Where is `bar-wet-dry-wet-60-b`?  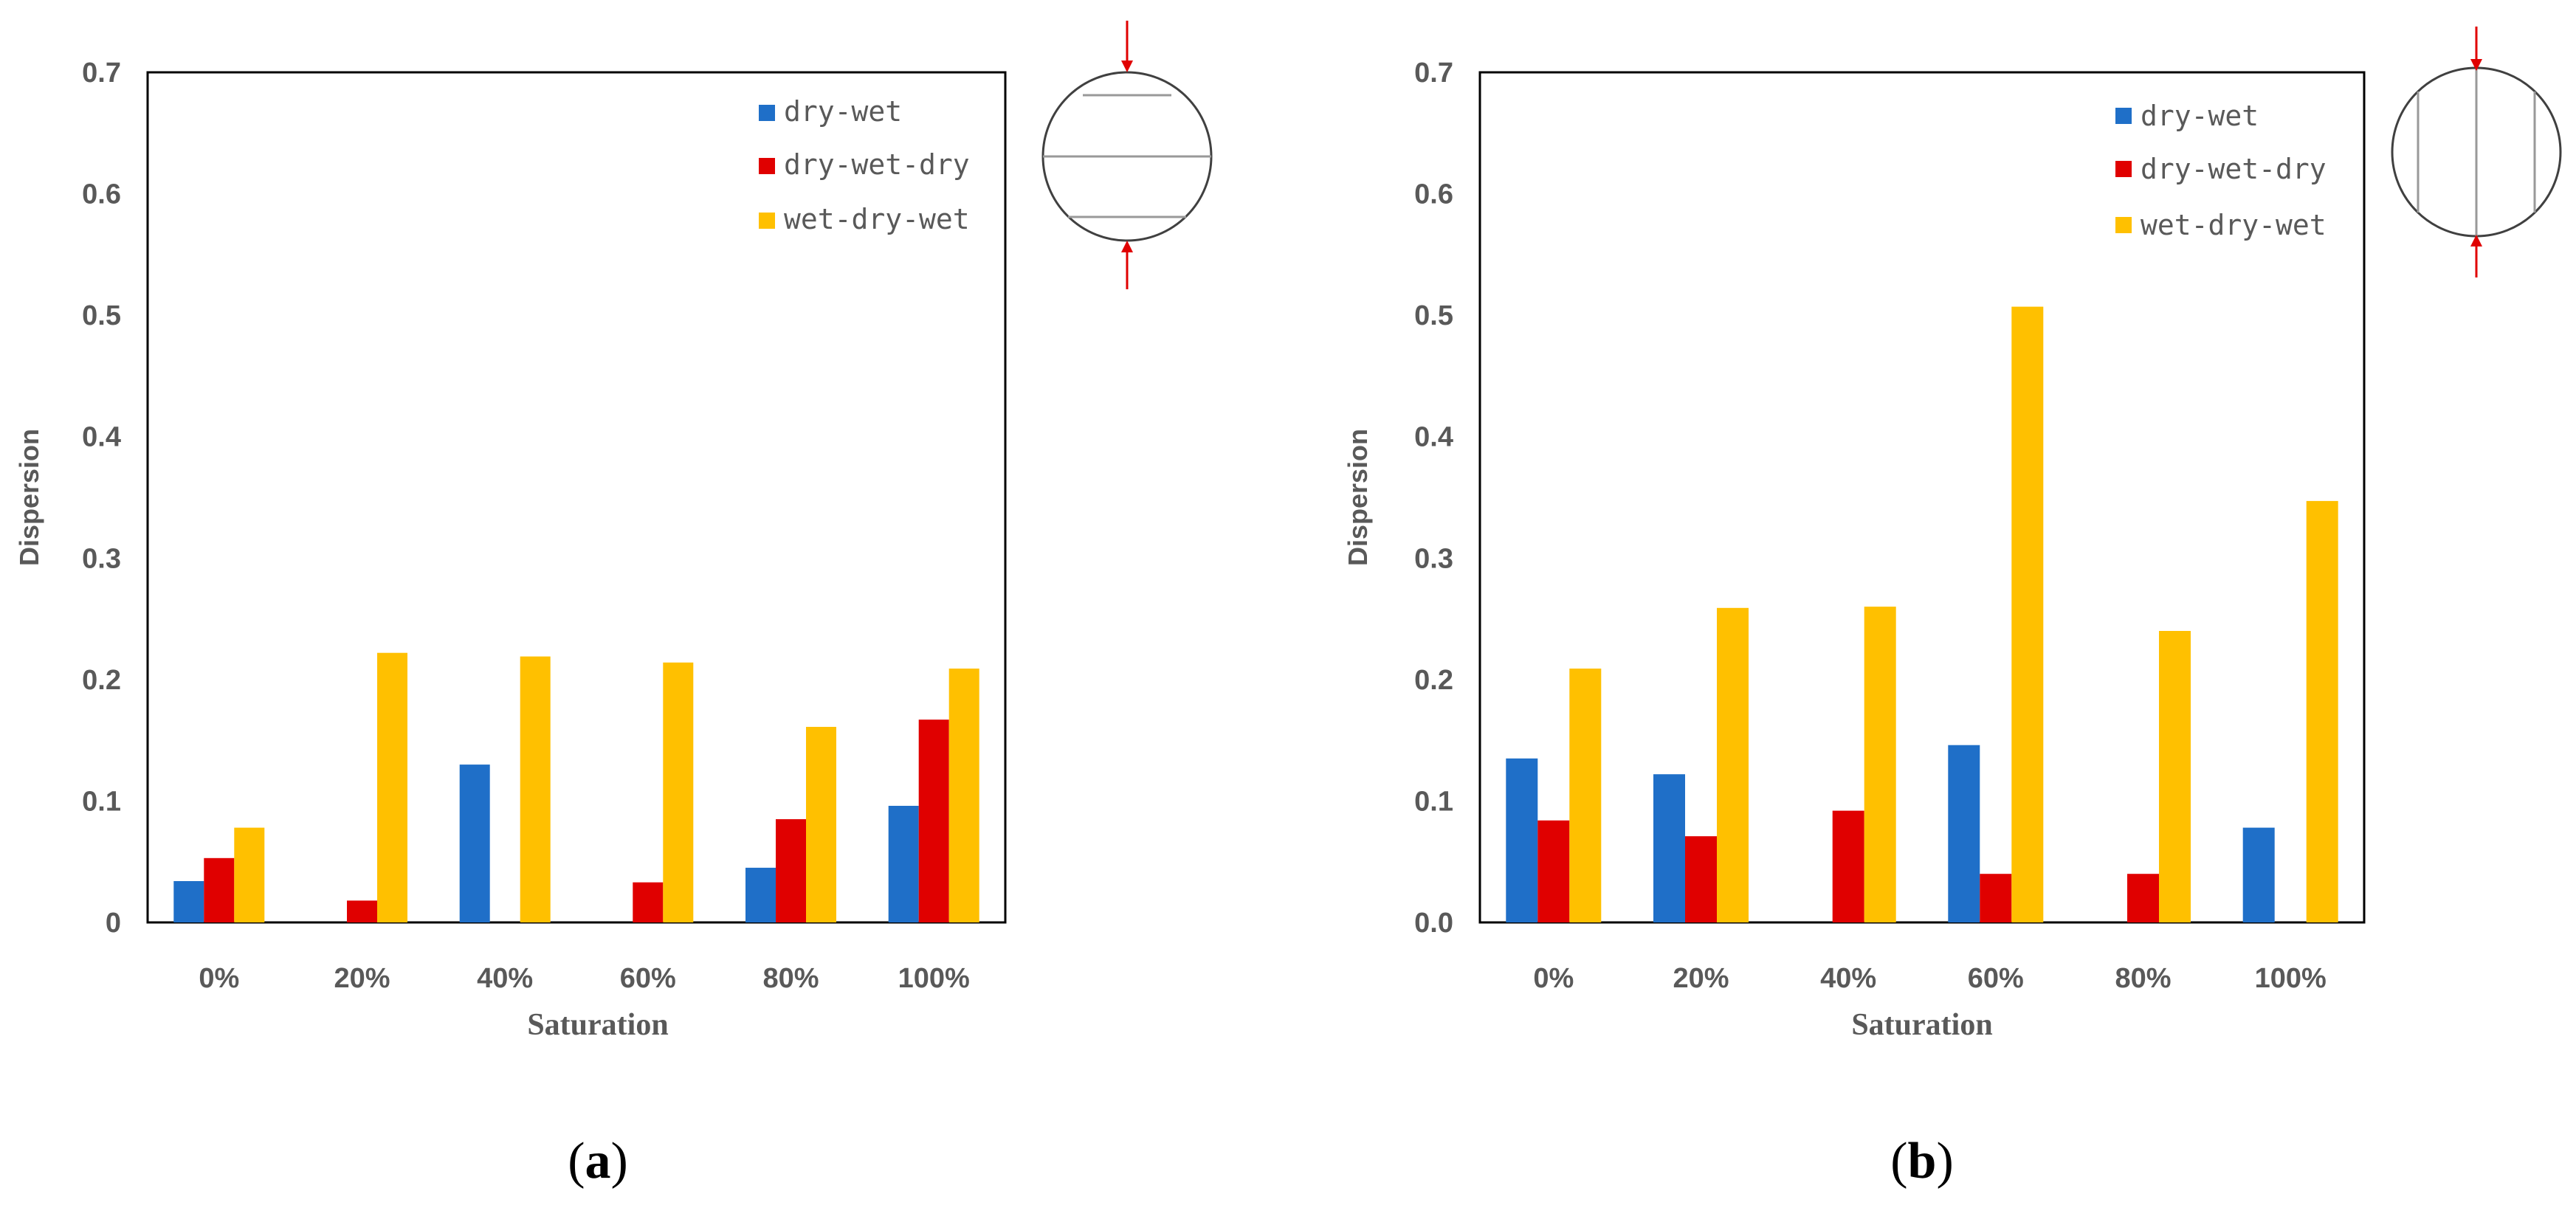 bar-wet-dry-wet-60-b is located at coordinates (2028, 614).